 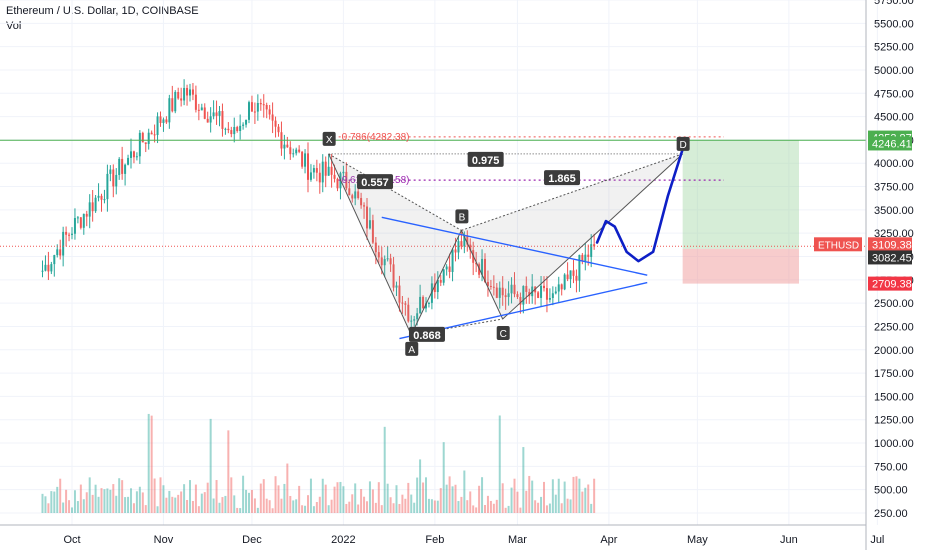 What do you see at coordinates (877, 540) in the screenshot?
I see `time-tick-label: Jul` at bounding box center [877, 540].